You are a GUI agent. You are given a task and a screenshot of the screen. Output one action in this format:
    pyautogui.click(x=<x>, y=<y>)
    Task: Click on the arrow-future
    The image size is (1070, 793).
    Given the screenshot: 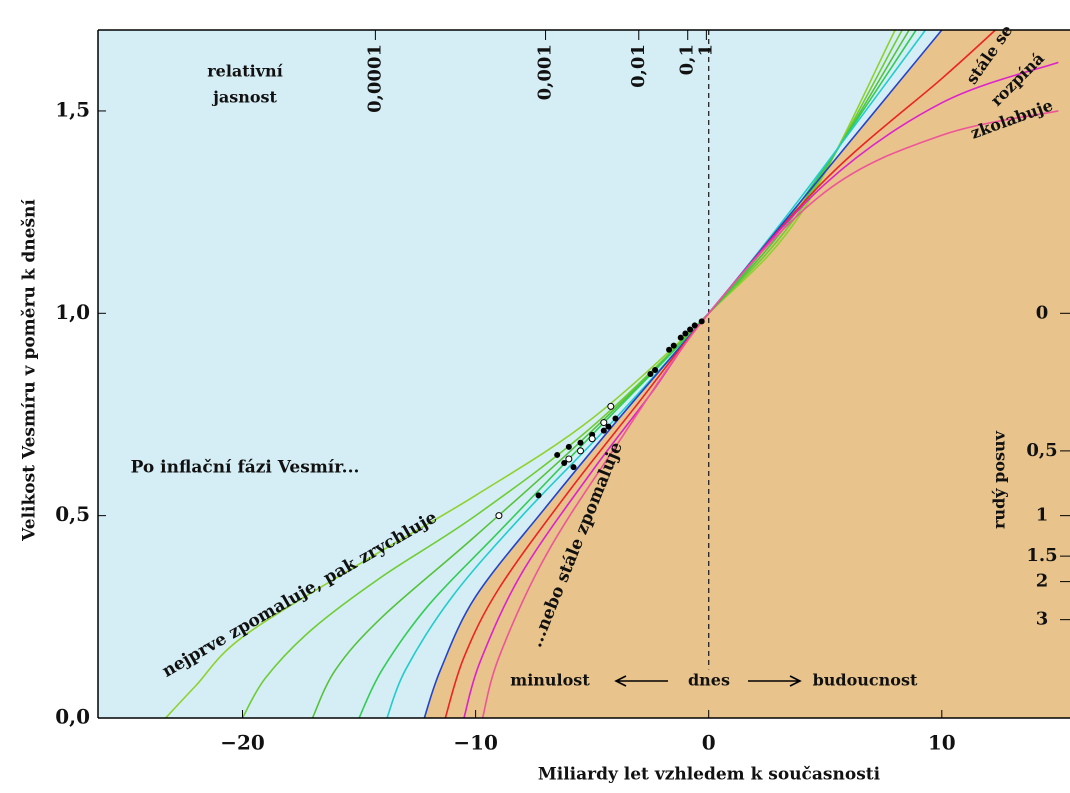 What is the action you would take?
    pyautogui.click(x=775, y=681)
    